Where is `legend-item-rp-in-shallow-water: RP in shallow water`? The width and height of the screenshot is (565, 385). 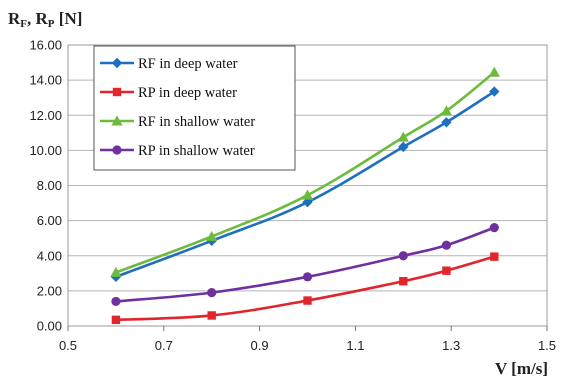 legend-item-rp-in-shallow-water: RP in shallow water is located at coordinates (177, 151).